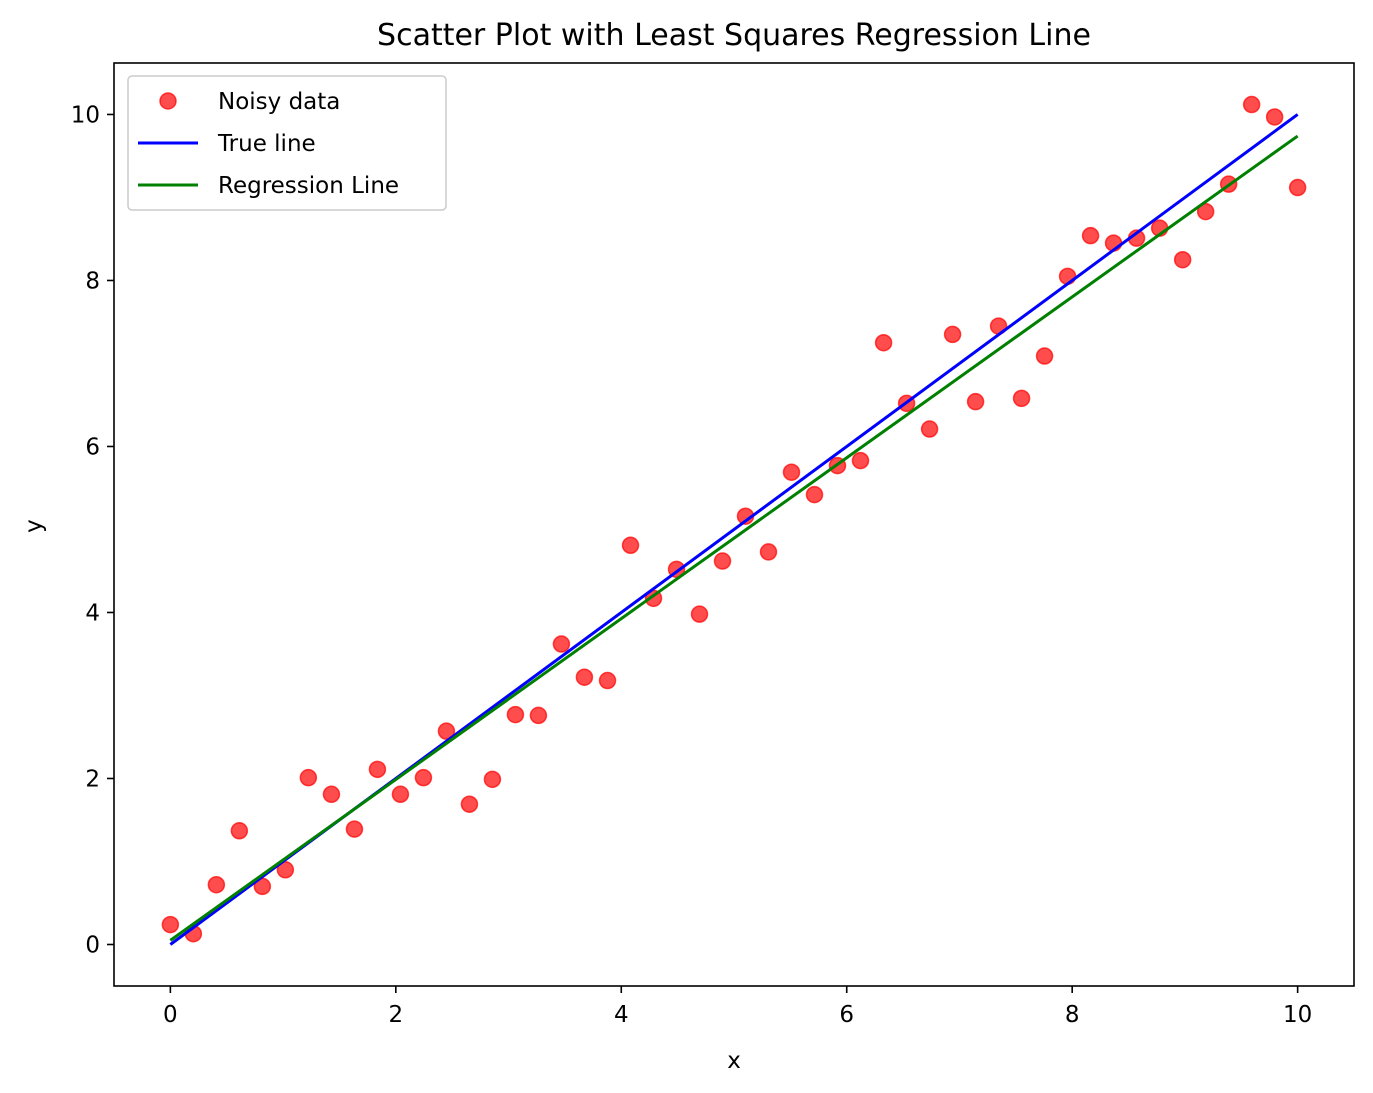 Image resolution: width=1373 pixels, height=1093 pixels. I want to click on x-tick-label: 2, so click(395, 1015).